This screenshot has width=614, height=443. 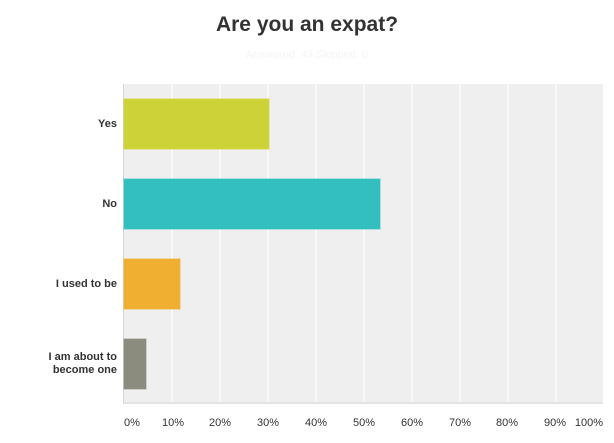 What do you see at coordinates (132, 423) in the screenshot?
I see `x-tick: 0%` at bounding box center [132, 423].